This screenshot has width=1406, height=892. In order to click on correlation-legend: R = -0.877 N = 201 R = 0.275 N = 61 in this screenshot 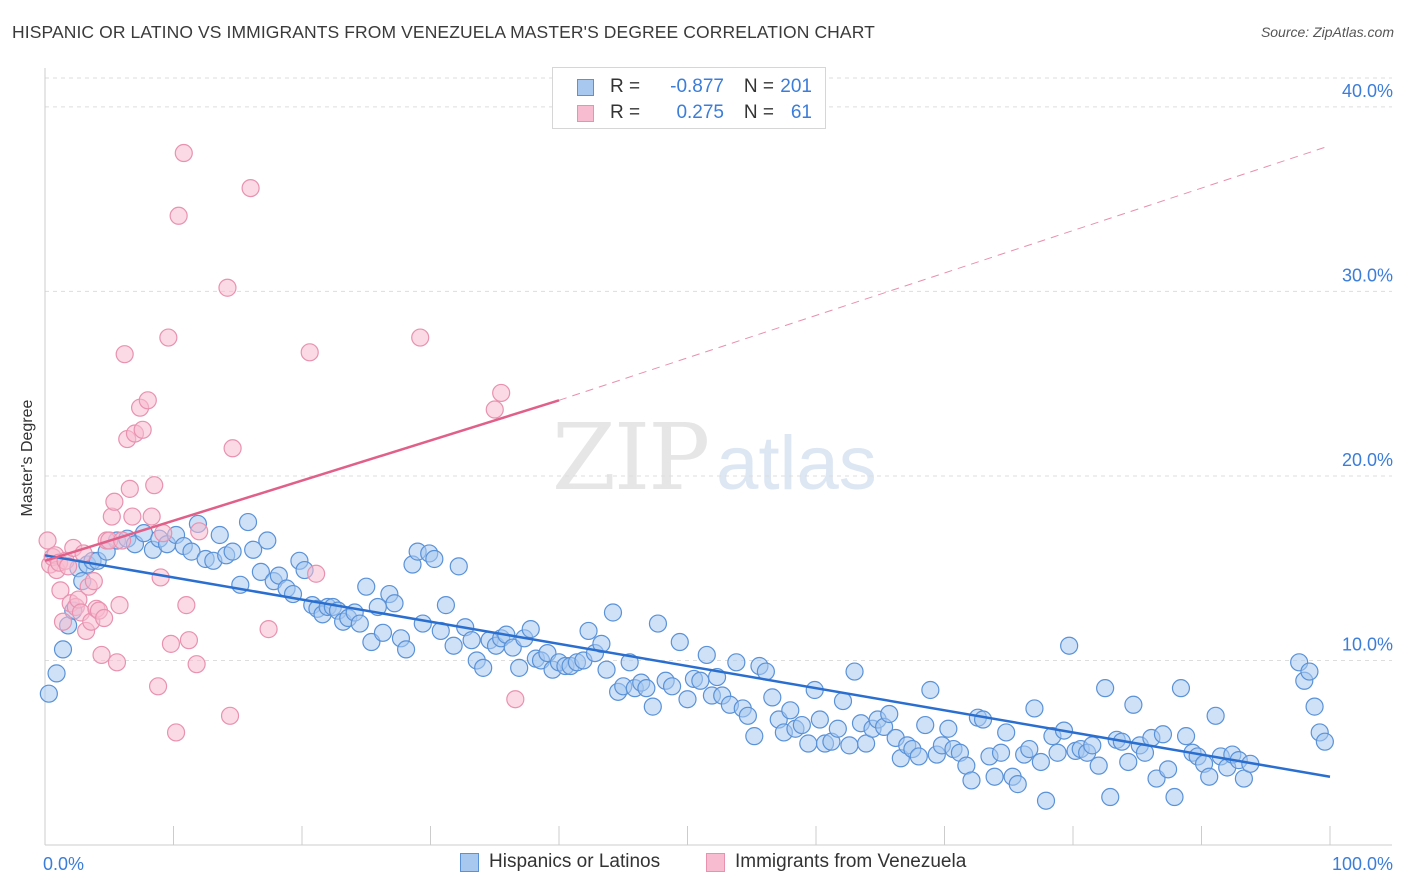, I will do `click(689, 98)`.